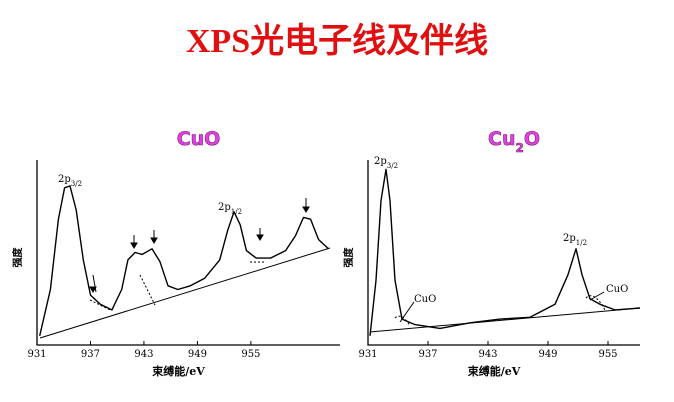 The height and width of the screenshot is (402, 674). I want to click on chart-title: Cu2O, so click(514, 141).